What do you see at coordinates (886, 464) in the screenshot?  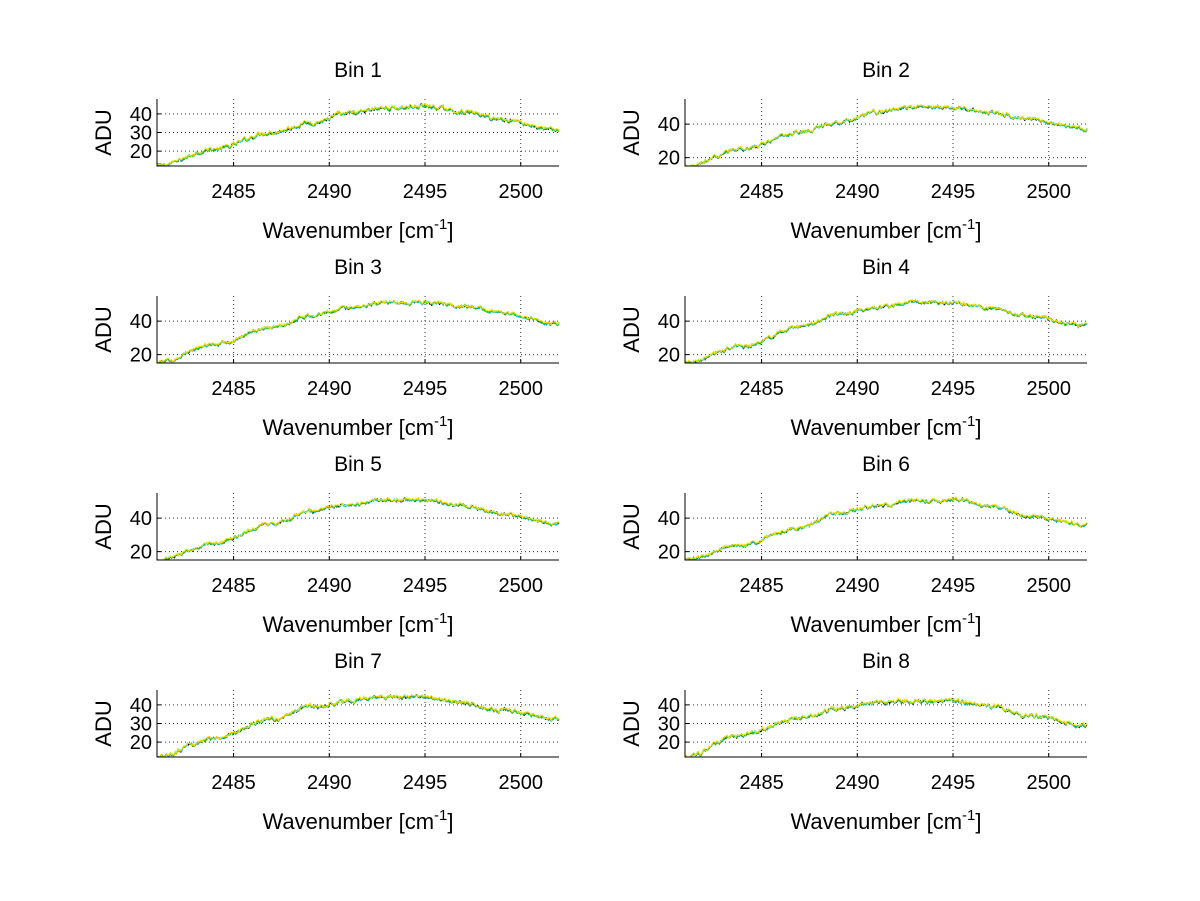 I see `subplot-title: Bin 6` at bounding box center [886, 464].